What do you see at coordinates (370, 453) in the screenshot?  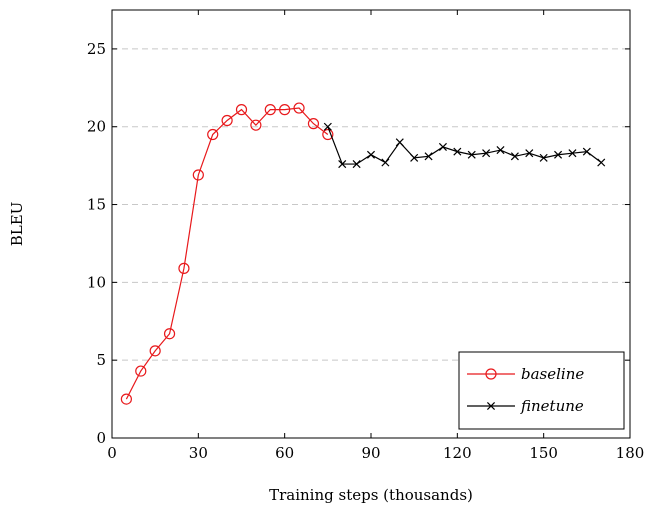 I see `x-tick-label: 90` at bounding box center [370, 453].